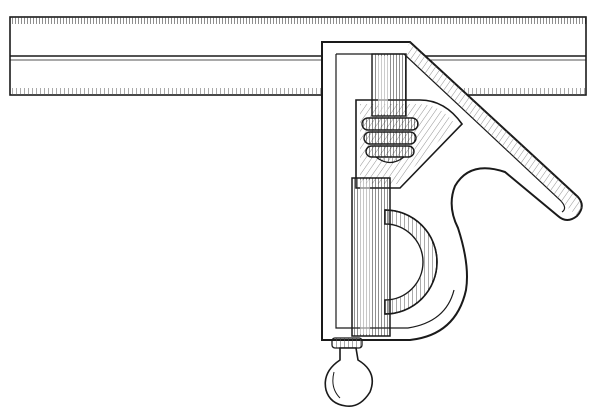 The image size is (600, 413). What do you see at coordinates (298, 91) in the screenshot?
I see `rule-bottom-edge` at bounding box center [298, 91].